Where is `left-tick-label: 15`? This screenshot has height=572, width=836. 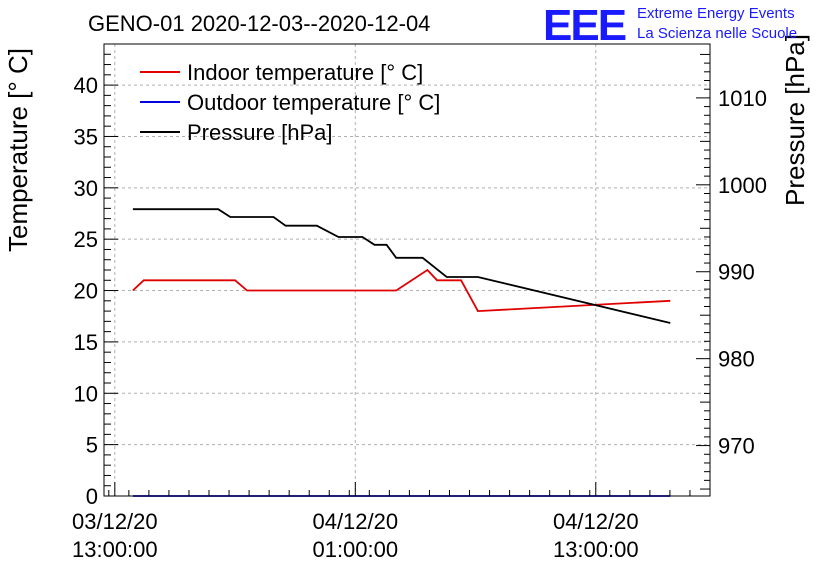
left-tick-label: 15 is located at coordinates (86, 342).